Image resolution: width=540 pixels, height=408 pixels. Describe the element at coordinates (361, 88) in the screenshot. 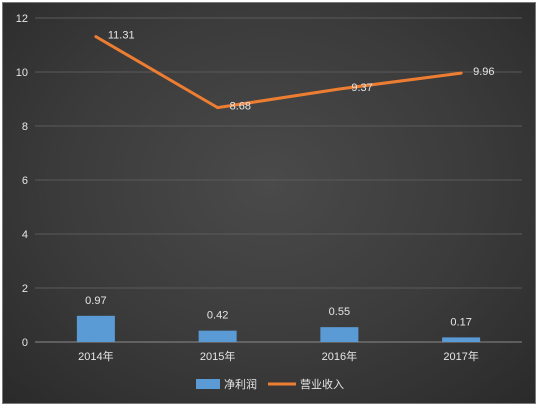

I see `line-data-label: 9.37` at that location.